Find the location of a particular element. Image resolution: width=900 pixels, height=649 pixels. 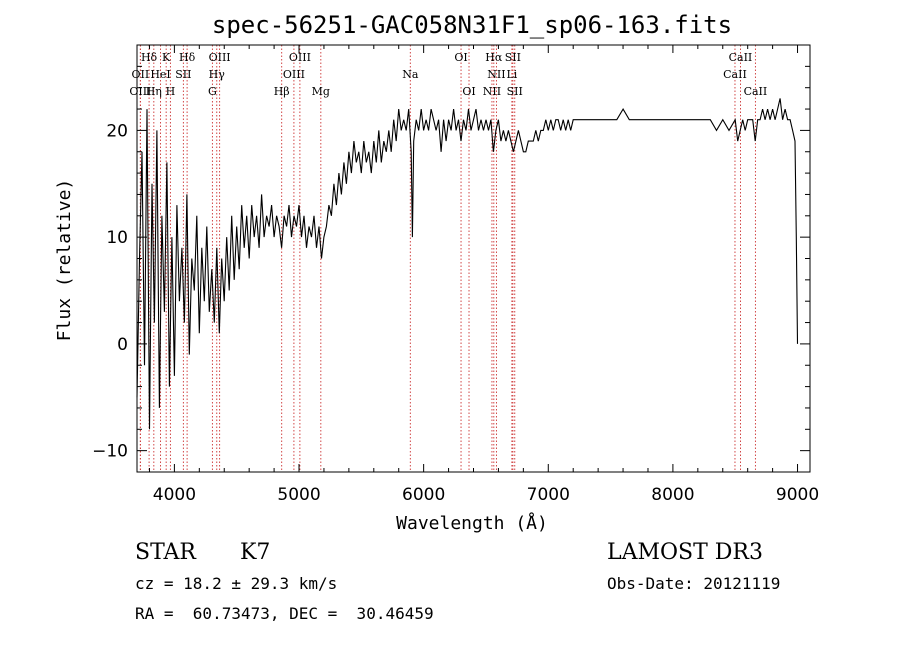

spectral-line-label: K is located at coordinates (166, 57).